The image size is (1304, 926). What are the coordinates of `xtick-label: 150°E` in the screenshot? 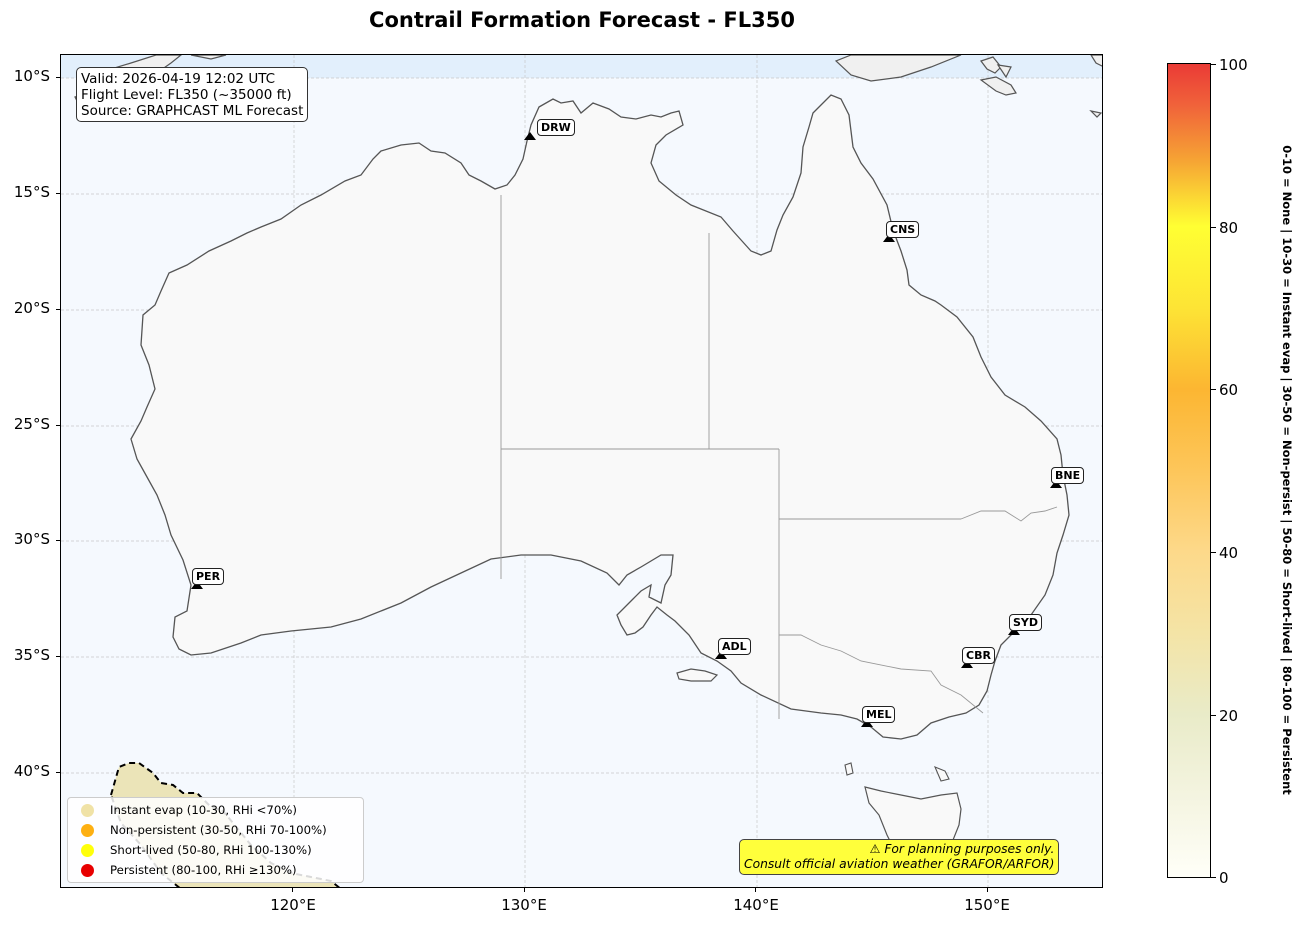 It's located at (987, 905).